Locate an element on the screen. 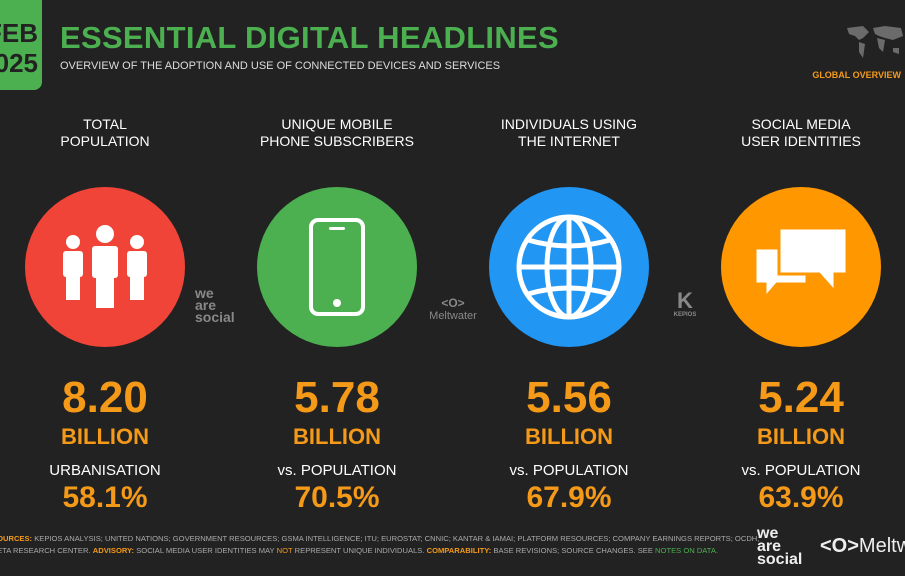  globe-icon is located at coordinates (569, 267).